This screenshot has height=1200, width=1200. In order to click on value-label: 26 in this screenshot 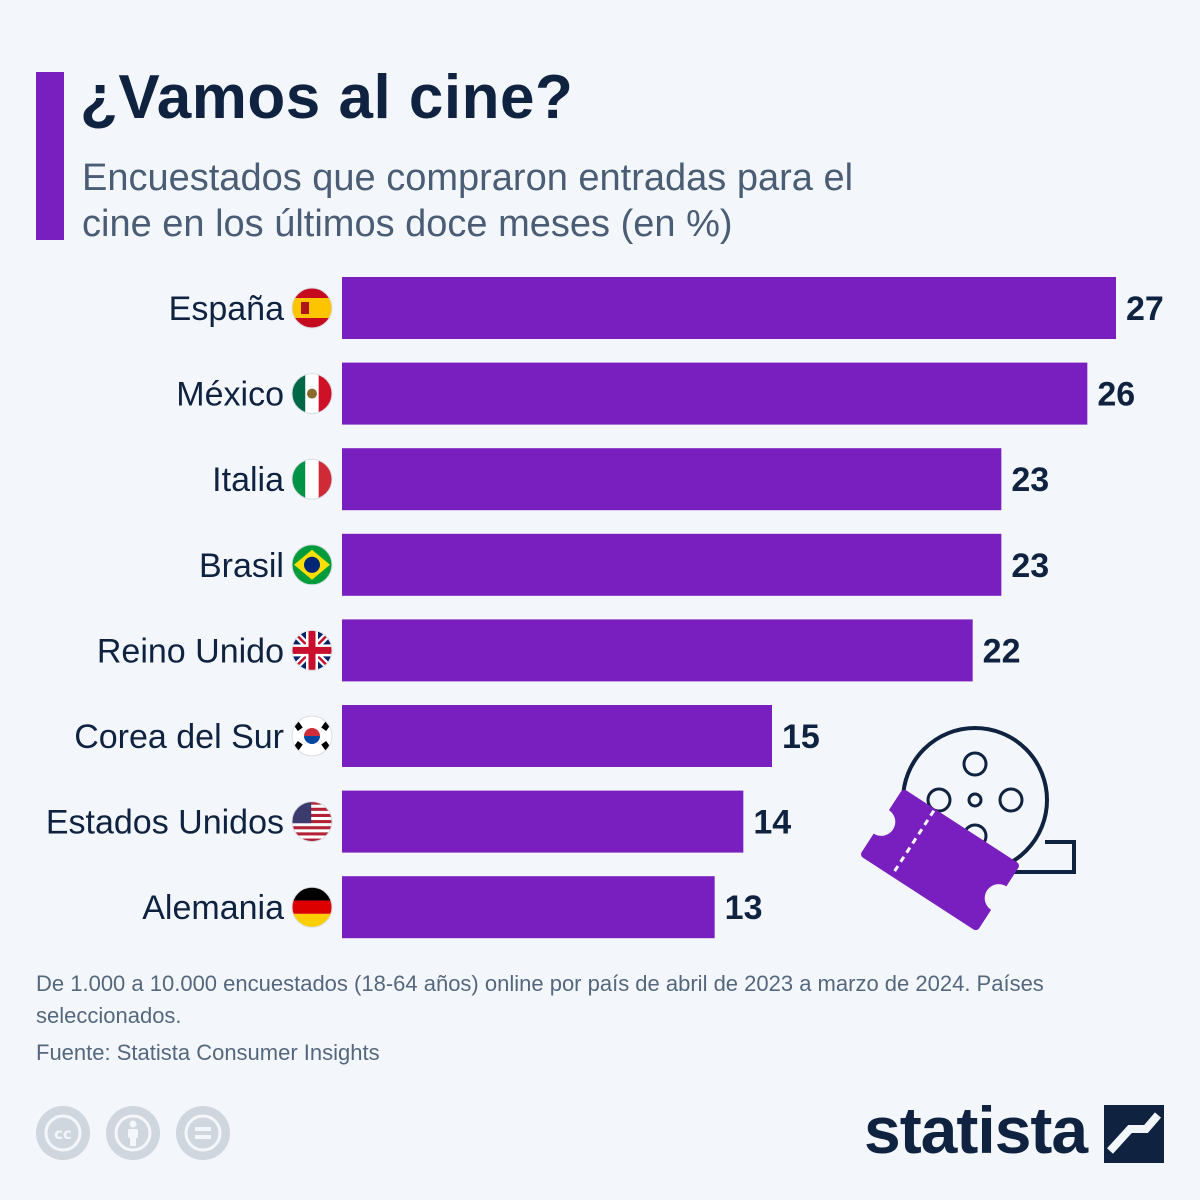, I will do `click(1116, 395)`.